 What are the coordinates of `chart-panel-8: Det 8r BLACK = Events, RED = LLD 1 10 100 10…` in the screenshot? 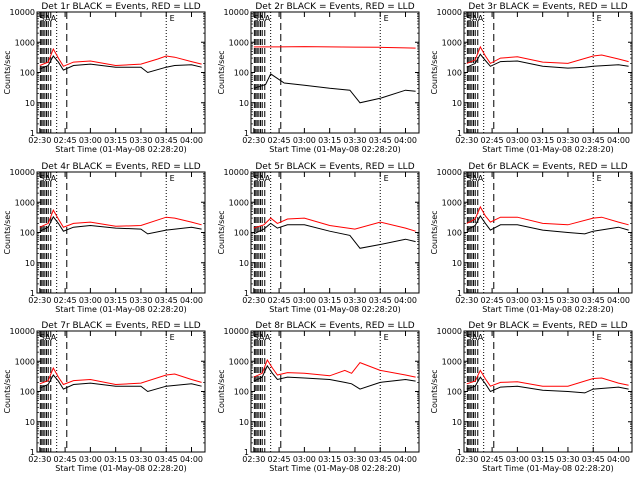 It's located at (318, 397).